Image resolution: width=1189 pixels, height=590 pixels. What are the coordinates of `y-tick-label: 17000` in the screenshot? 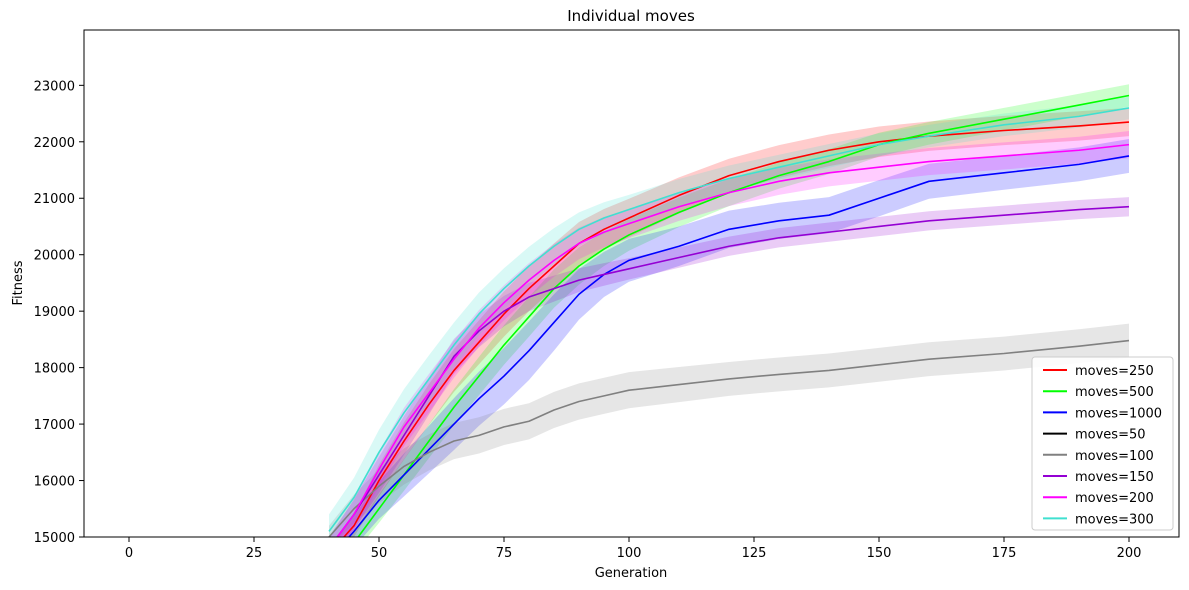 It's located at (54, 425).